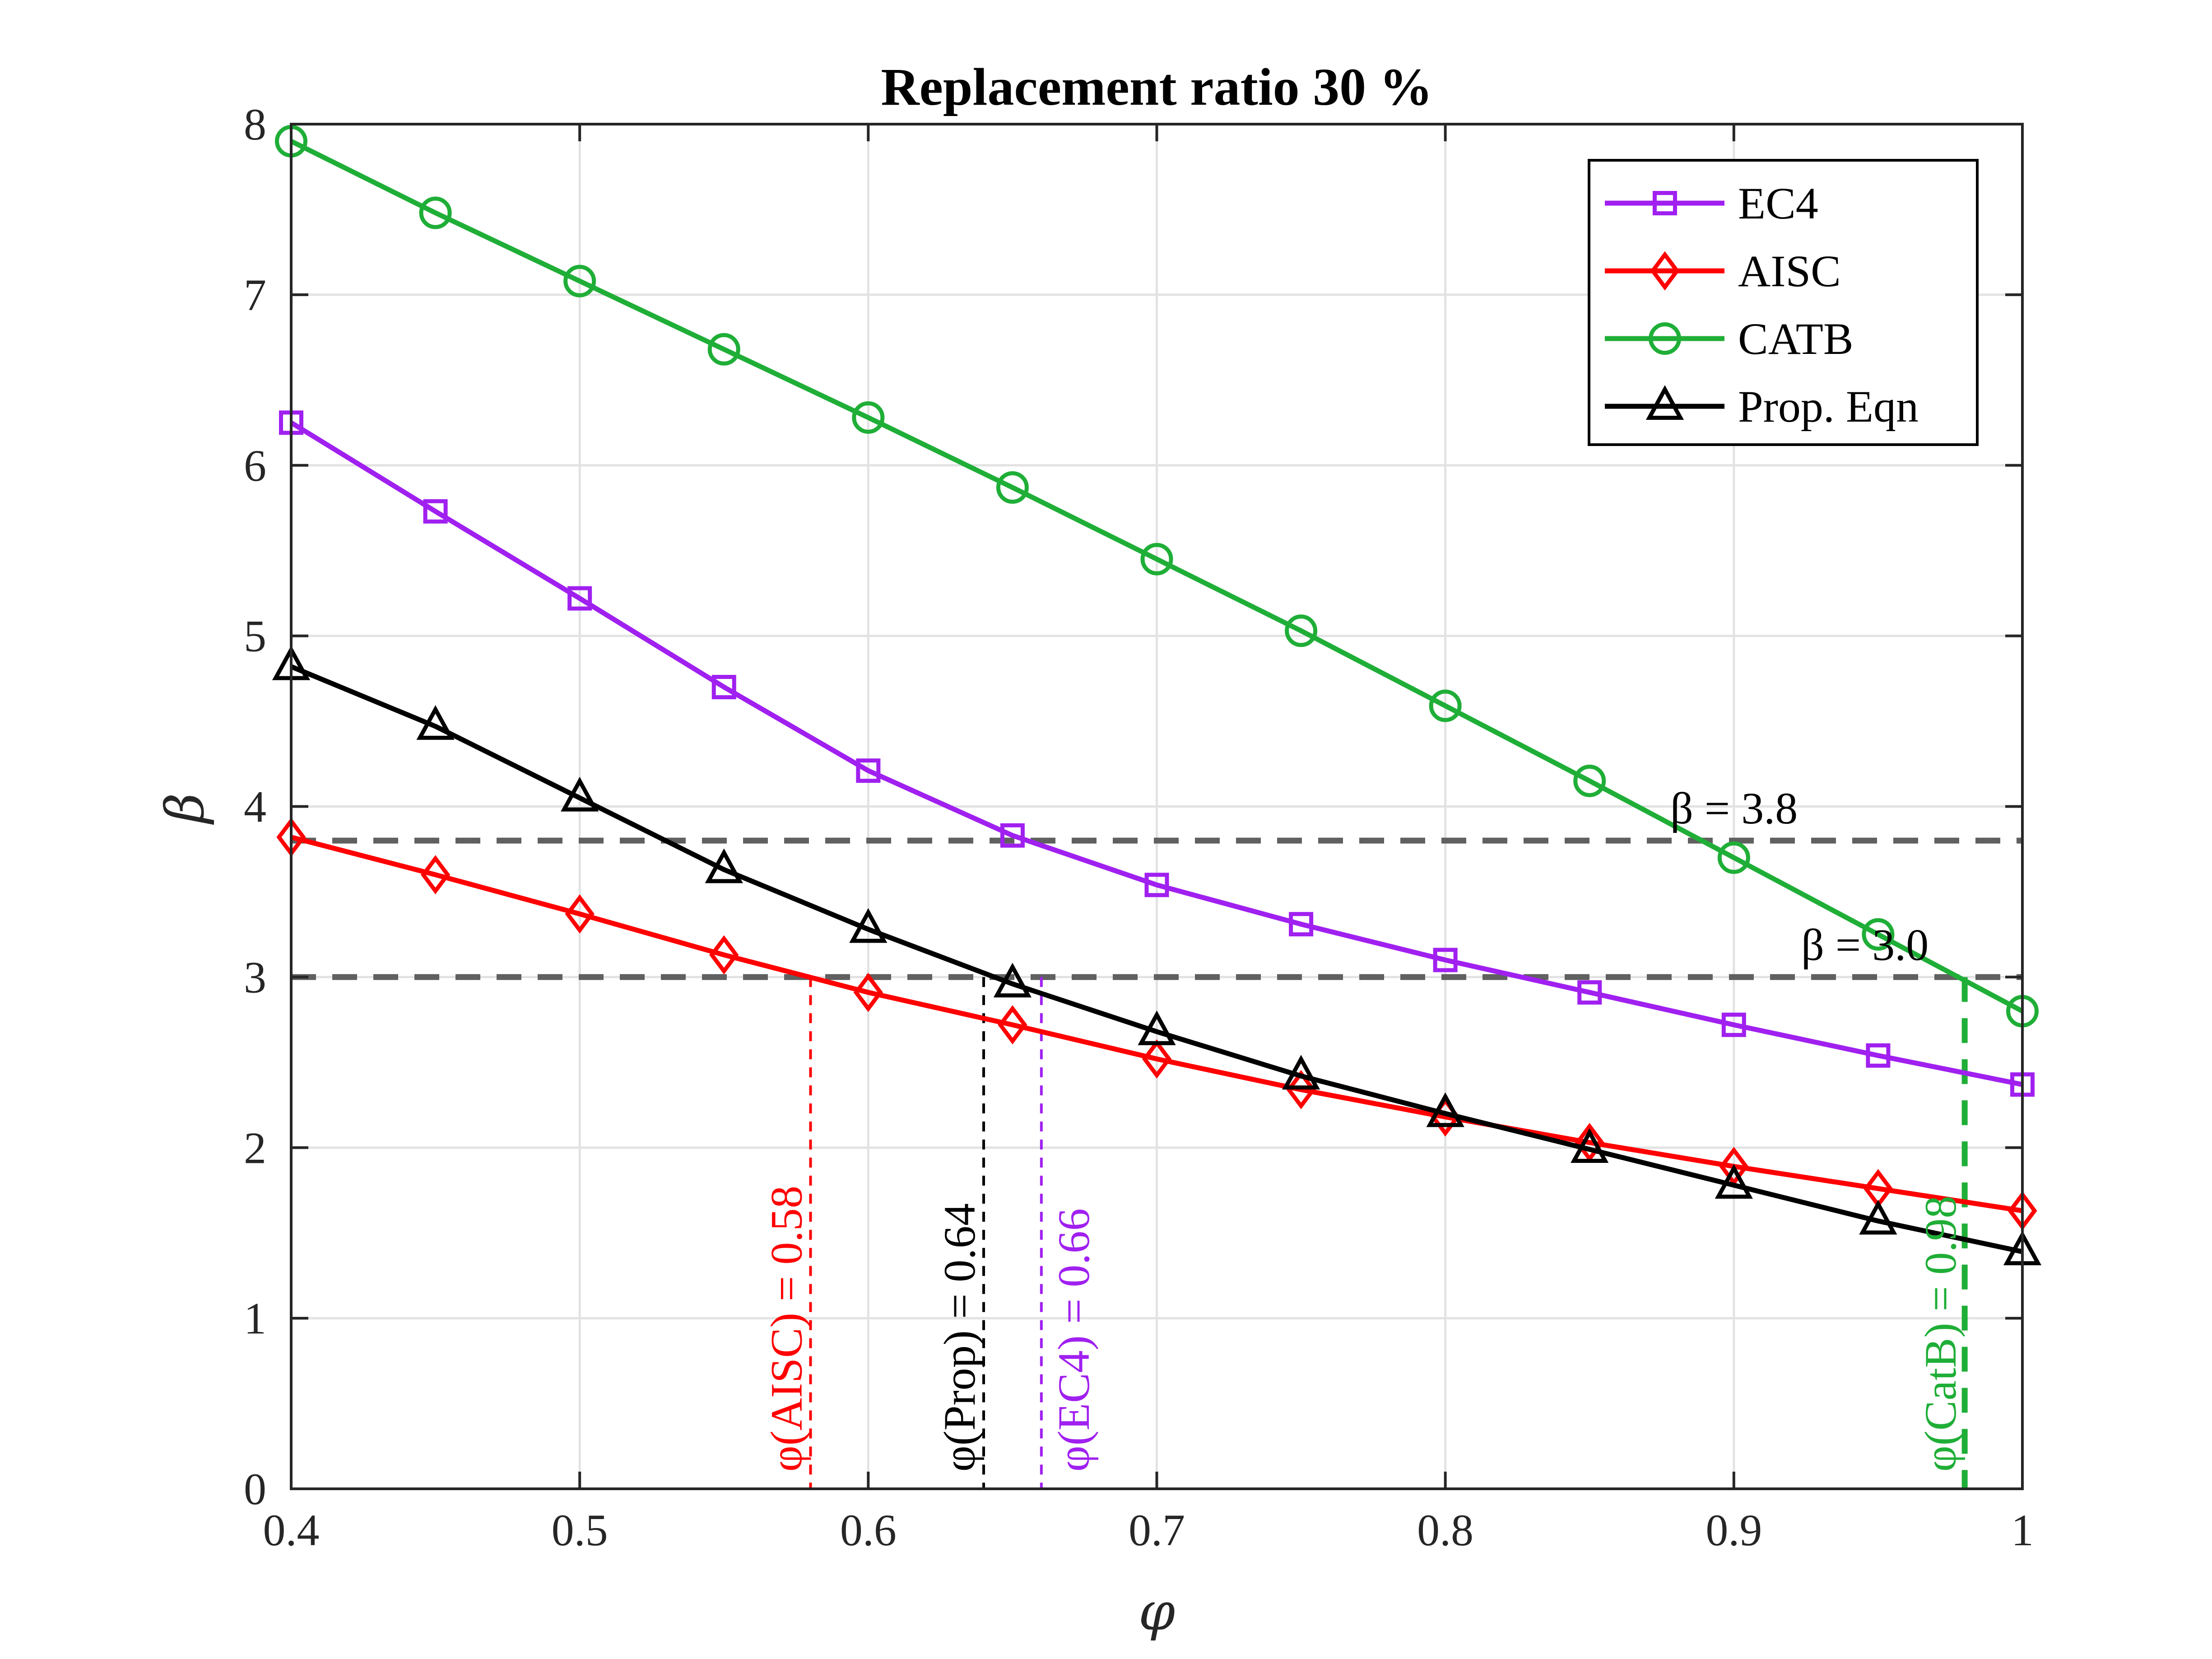 The width and height of the screenshot is (2212, 1659). I want to click on reference-lines, so click(1156, 908).